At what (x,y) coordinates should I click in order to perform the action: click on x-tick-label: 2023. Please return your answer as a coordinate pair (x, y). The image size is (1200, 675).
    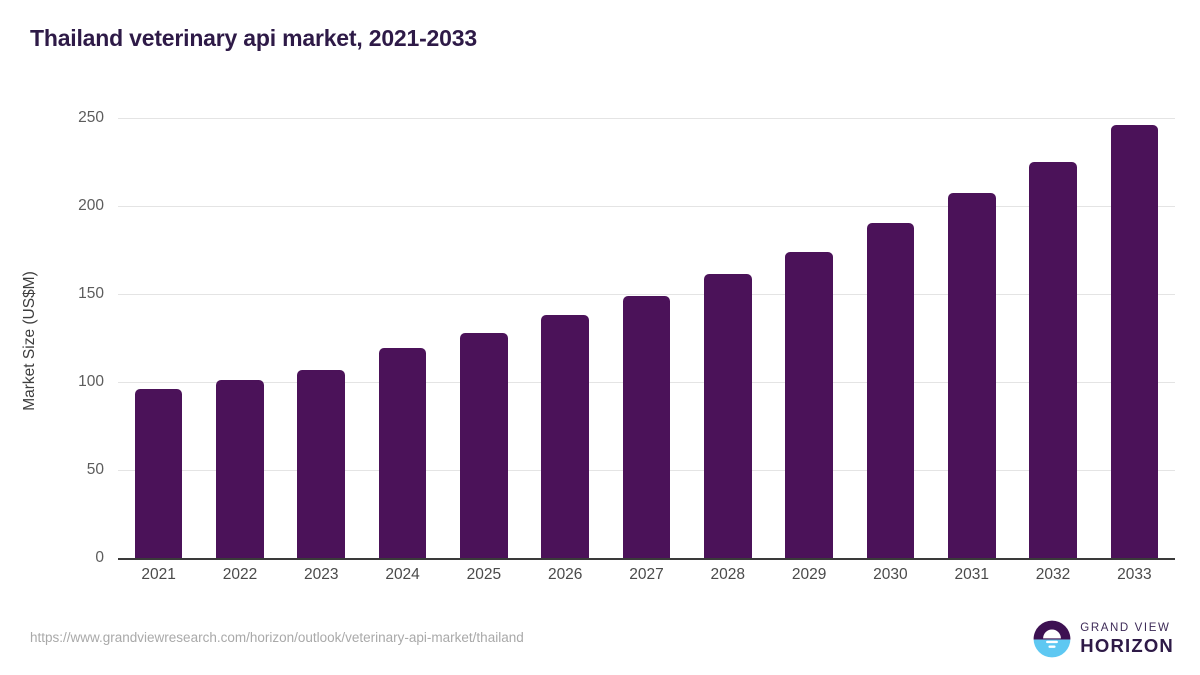
    Looking at the image, I should click on (321, 574).